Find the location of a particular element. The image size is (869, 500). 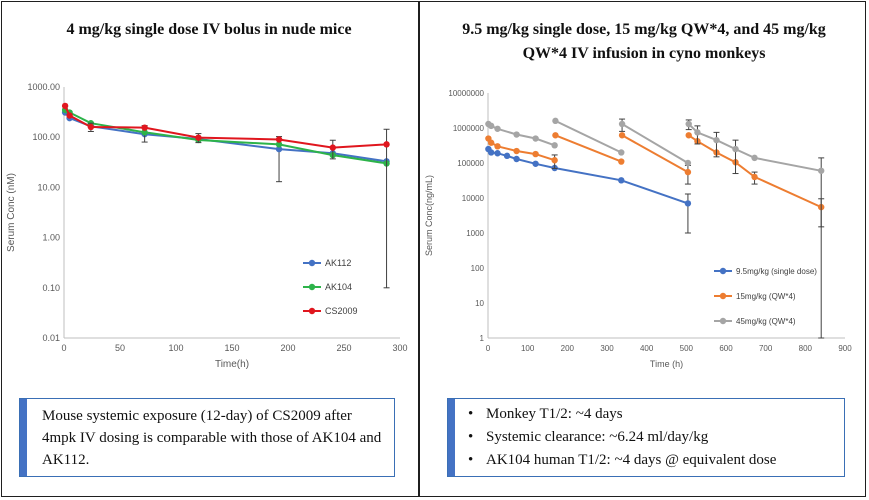

y-tick-label: 1000000 is located at coordinates (469, 128).